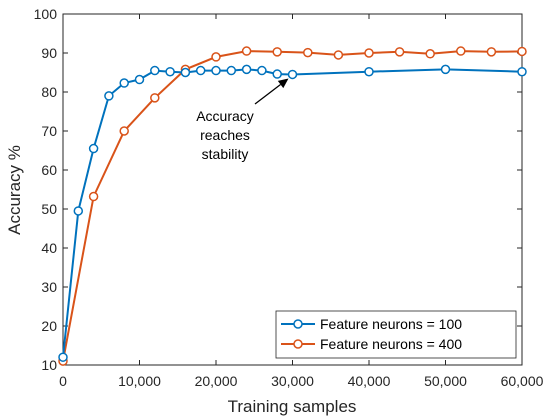  I want to click on y-tick-label: 30, so click(49, 287).